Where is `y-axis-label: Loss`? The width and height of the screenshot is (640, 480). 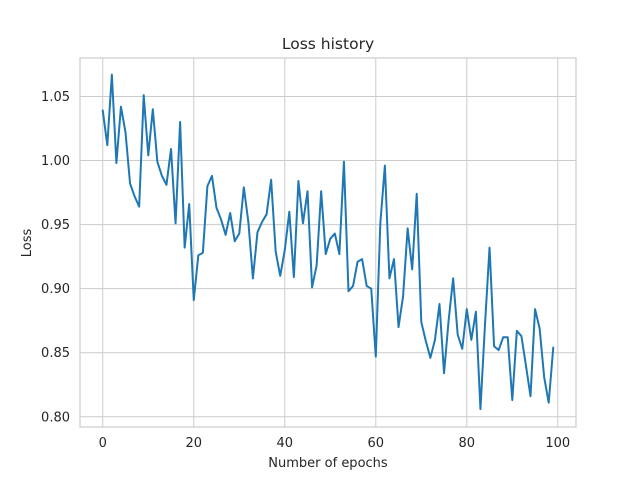
y-axis-label: Loss is located at coordinates (27, 243).